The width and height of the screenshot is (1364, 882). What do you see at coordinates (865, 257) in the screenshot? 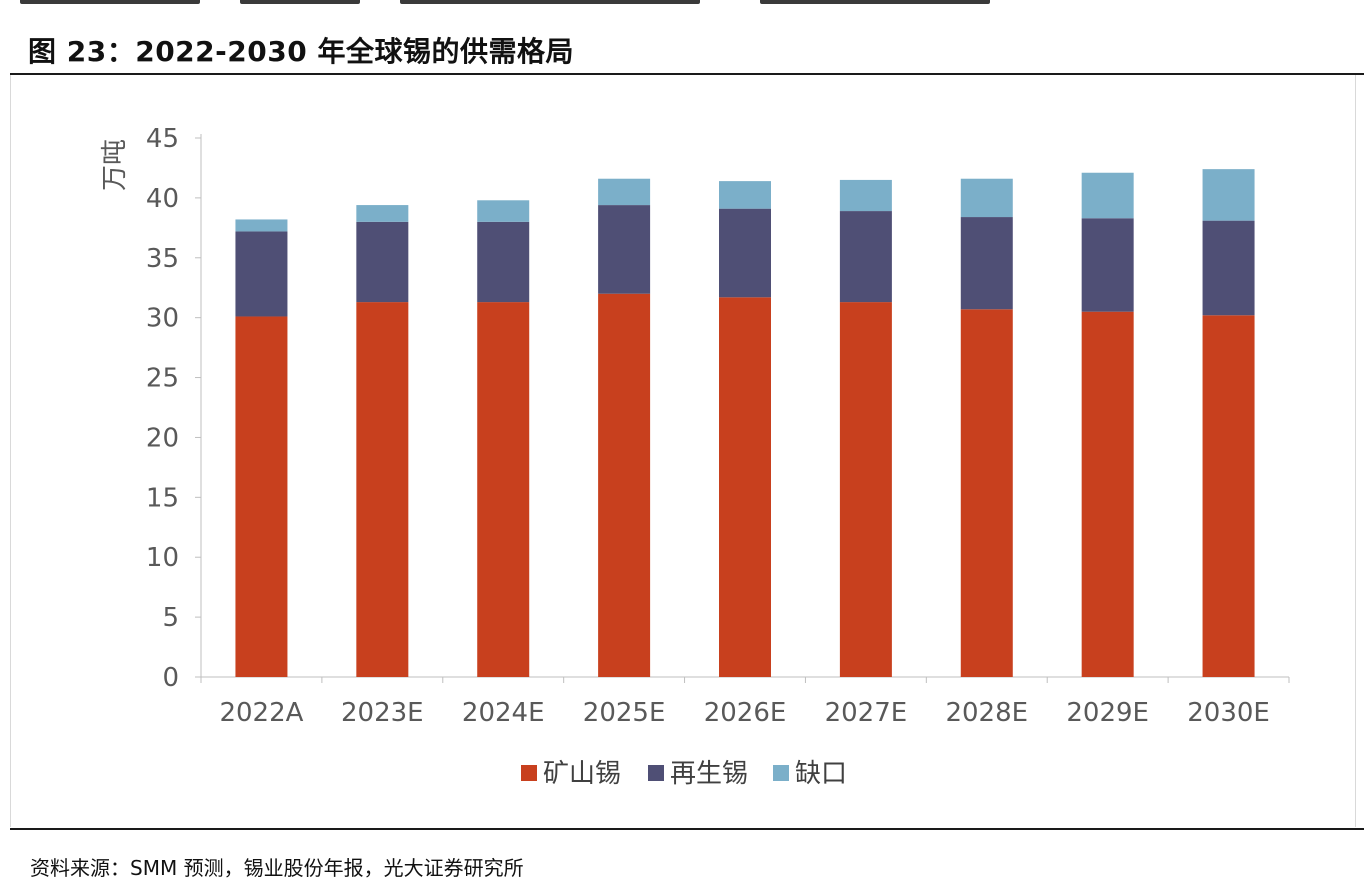
I see `bar-recycled-2027E` at bounding box center [865, 257].